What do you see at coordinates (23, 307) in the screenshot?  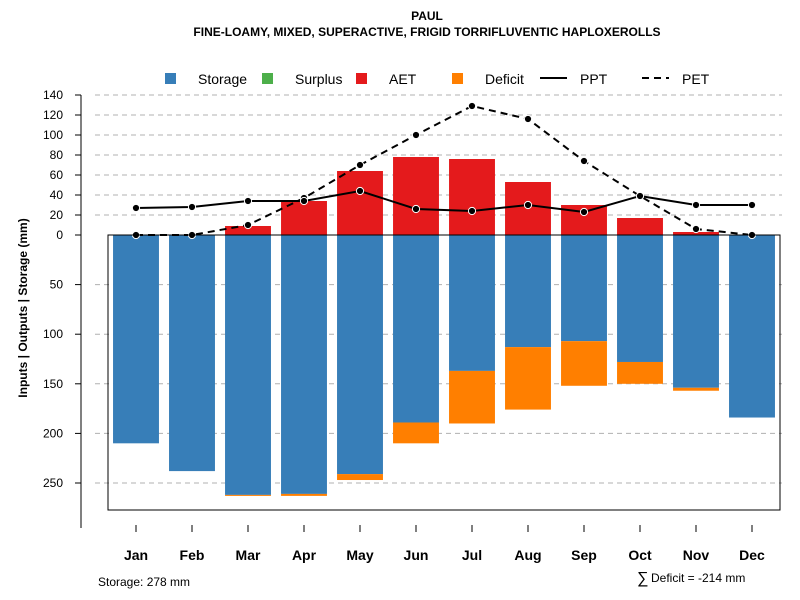 I see `y-axis-label: Inputs | Outputs | Storage (mm)` at bounding box center [23, 307].